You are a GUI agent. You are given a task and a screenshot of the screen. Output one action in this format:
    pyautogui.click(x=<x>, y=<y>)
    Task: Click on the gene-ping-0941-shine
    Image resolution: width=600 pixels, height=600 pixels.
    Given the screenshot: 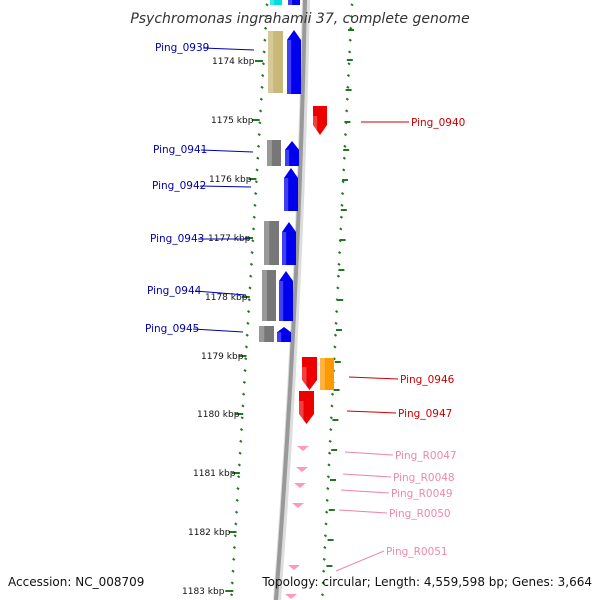 What is the action you would take?
    pyautogui.click(x=287, y=157)
    